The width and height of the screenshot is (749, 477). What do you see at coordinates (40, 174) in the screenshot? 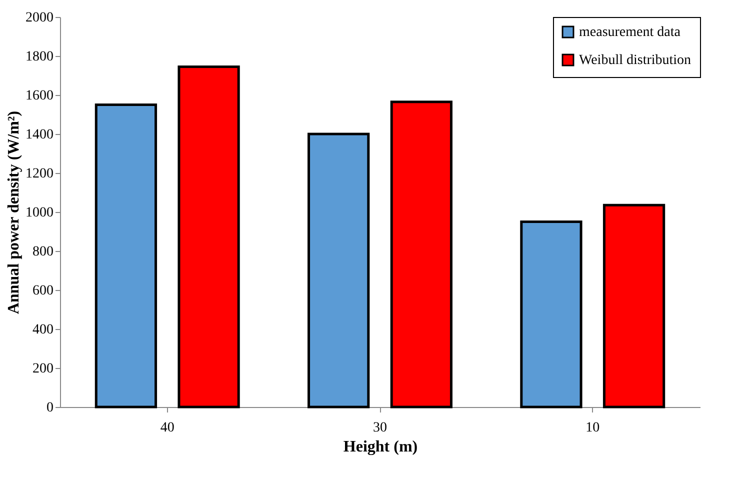
I see `y-tick-label: 1200` at bounding box center [40, 174].